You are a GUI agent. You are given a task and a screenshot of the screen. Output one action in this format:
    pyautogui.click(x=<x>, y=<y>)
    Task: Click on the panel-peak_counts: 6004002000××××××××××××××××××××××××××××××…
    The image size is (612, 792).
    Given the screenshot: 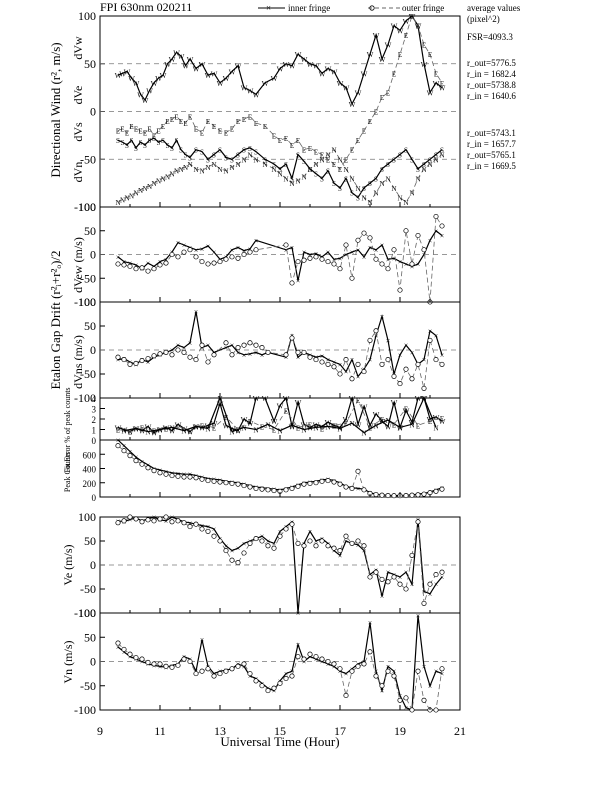 What is the action you would take?
    pyautogui.click(x=272, y=469)
    